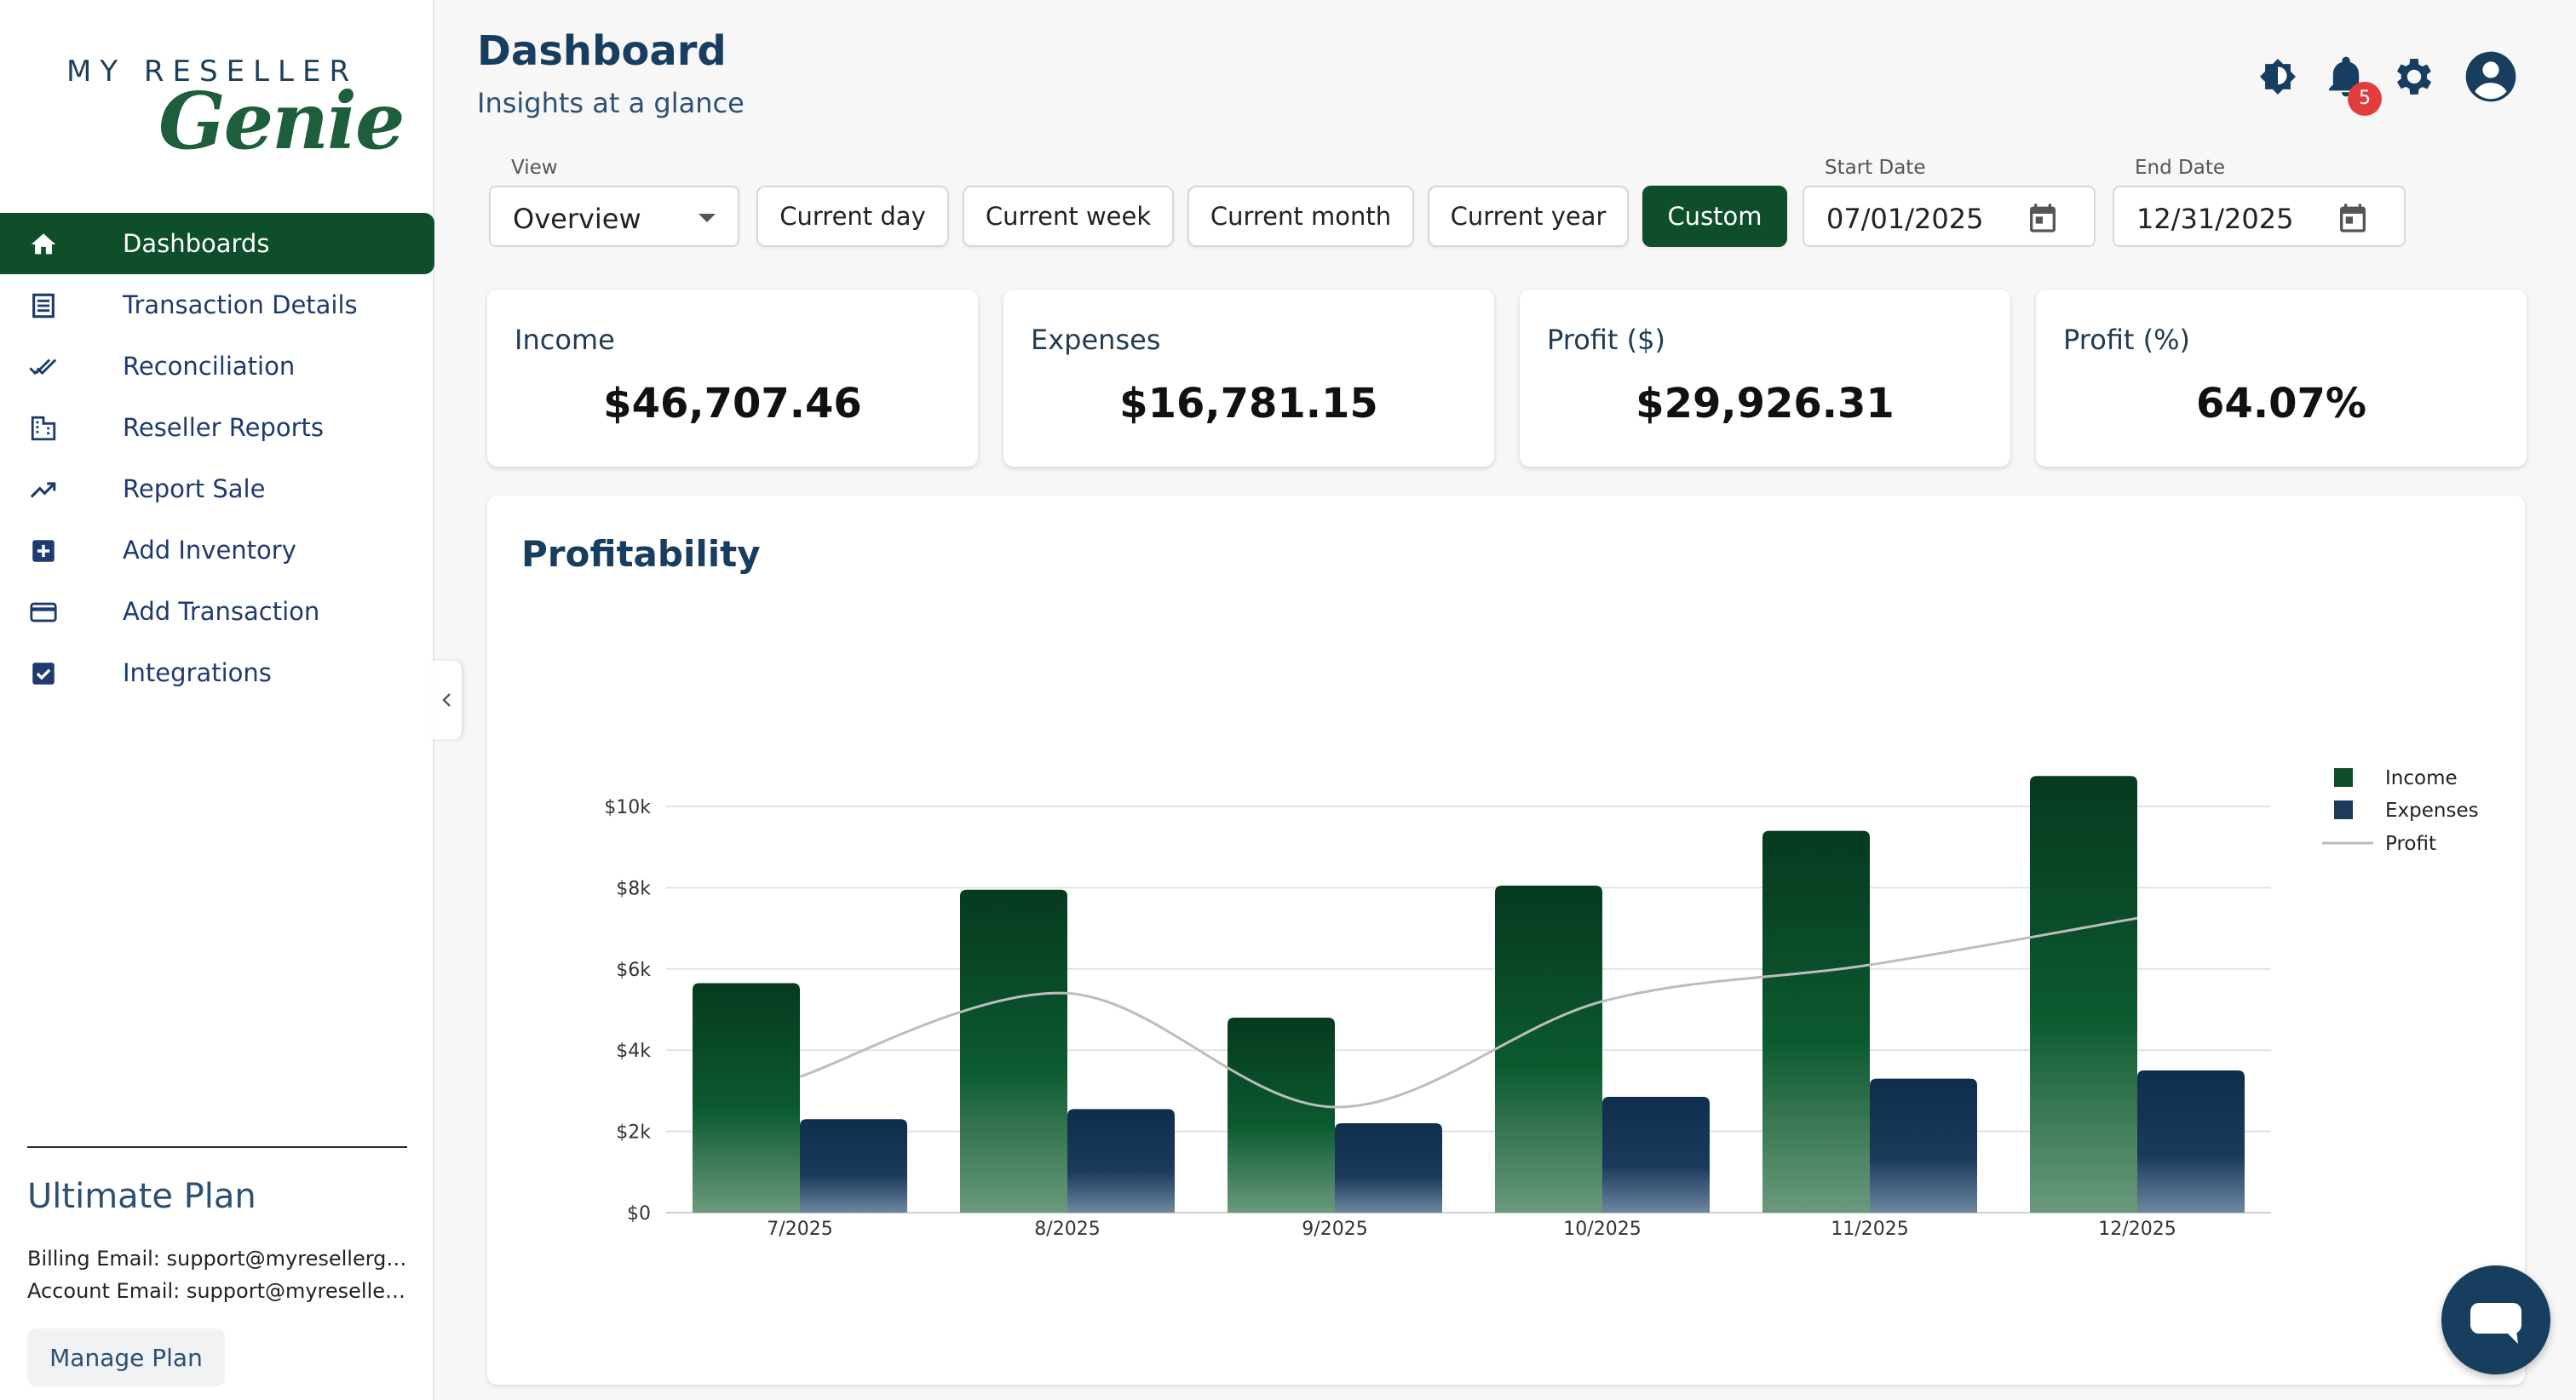 The image size is (2576, 1400). Describe the element at coordinates (213, 72) in the screenshot. I see `logo-line1: MY RESELLER` at that location.